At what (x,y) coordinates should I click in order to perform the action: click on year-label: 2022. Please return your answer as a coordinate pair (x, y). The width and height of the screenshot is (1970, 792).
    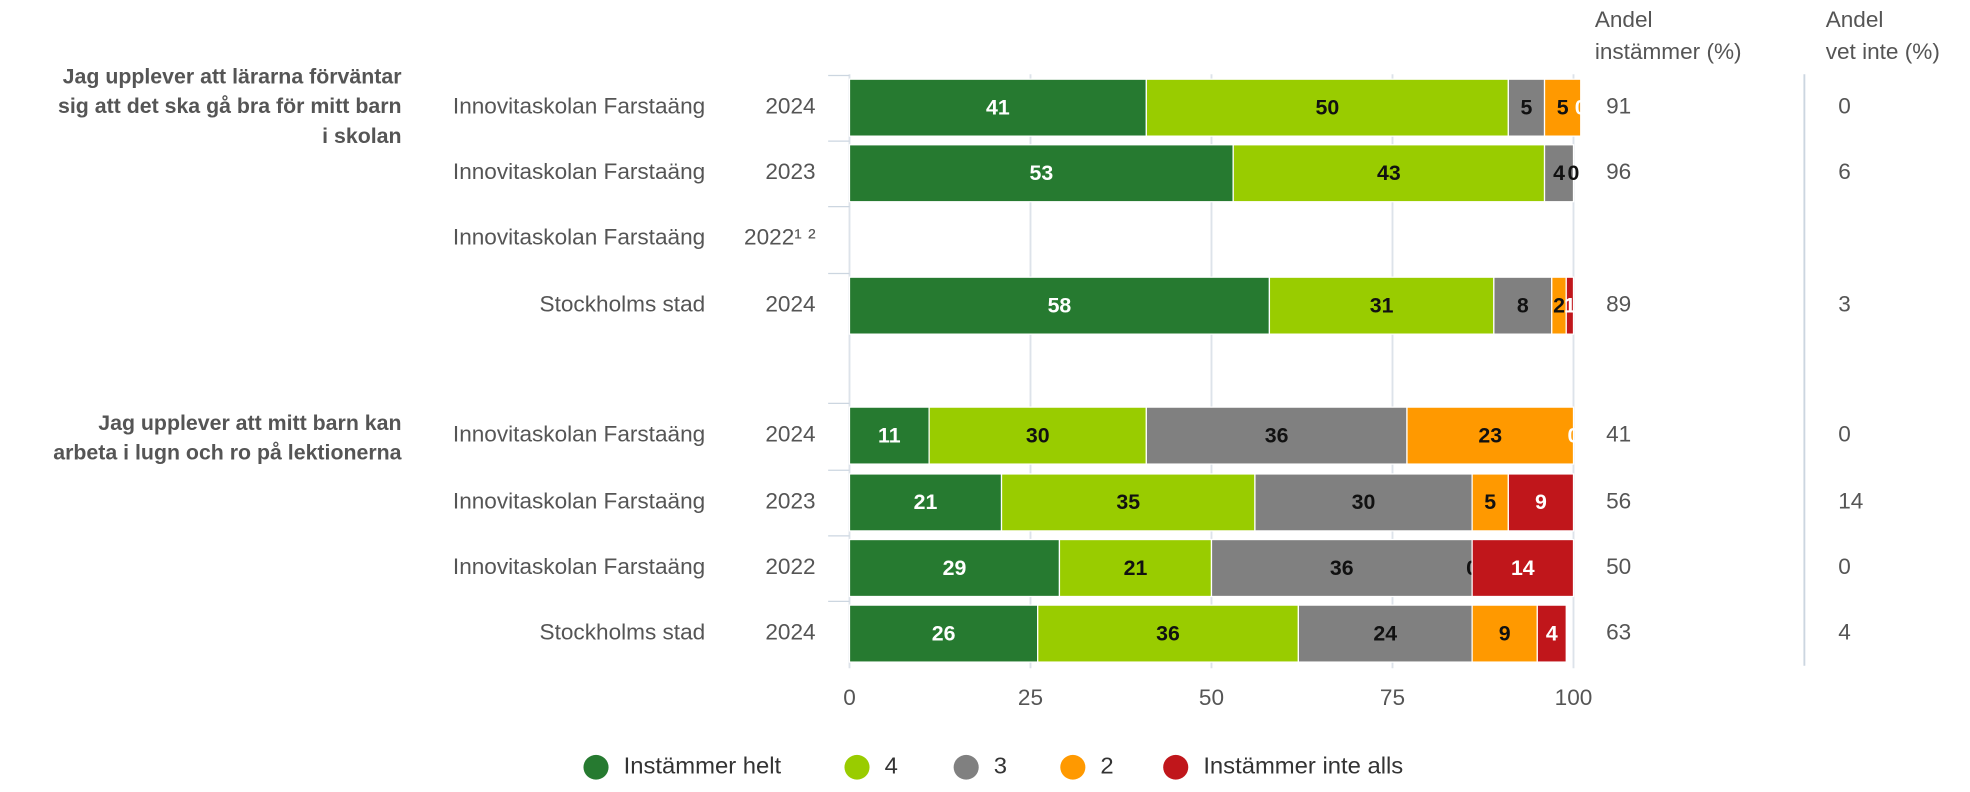
    Looking at the image, I should click on (790, 566).